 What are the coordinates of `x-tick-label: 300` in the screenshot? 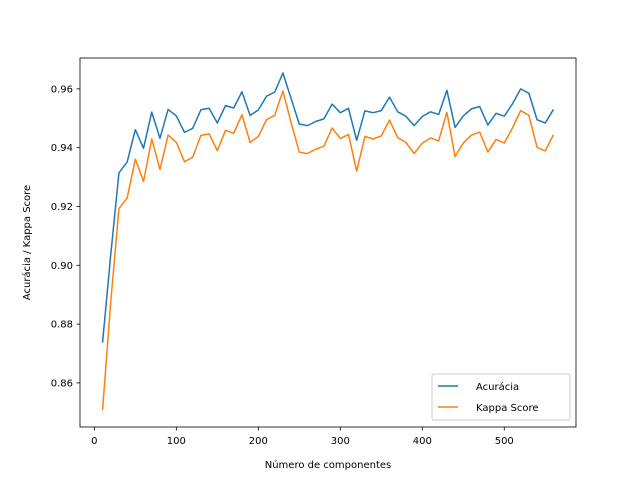 It's located at (340, 441).